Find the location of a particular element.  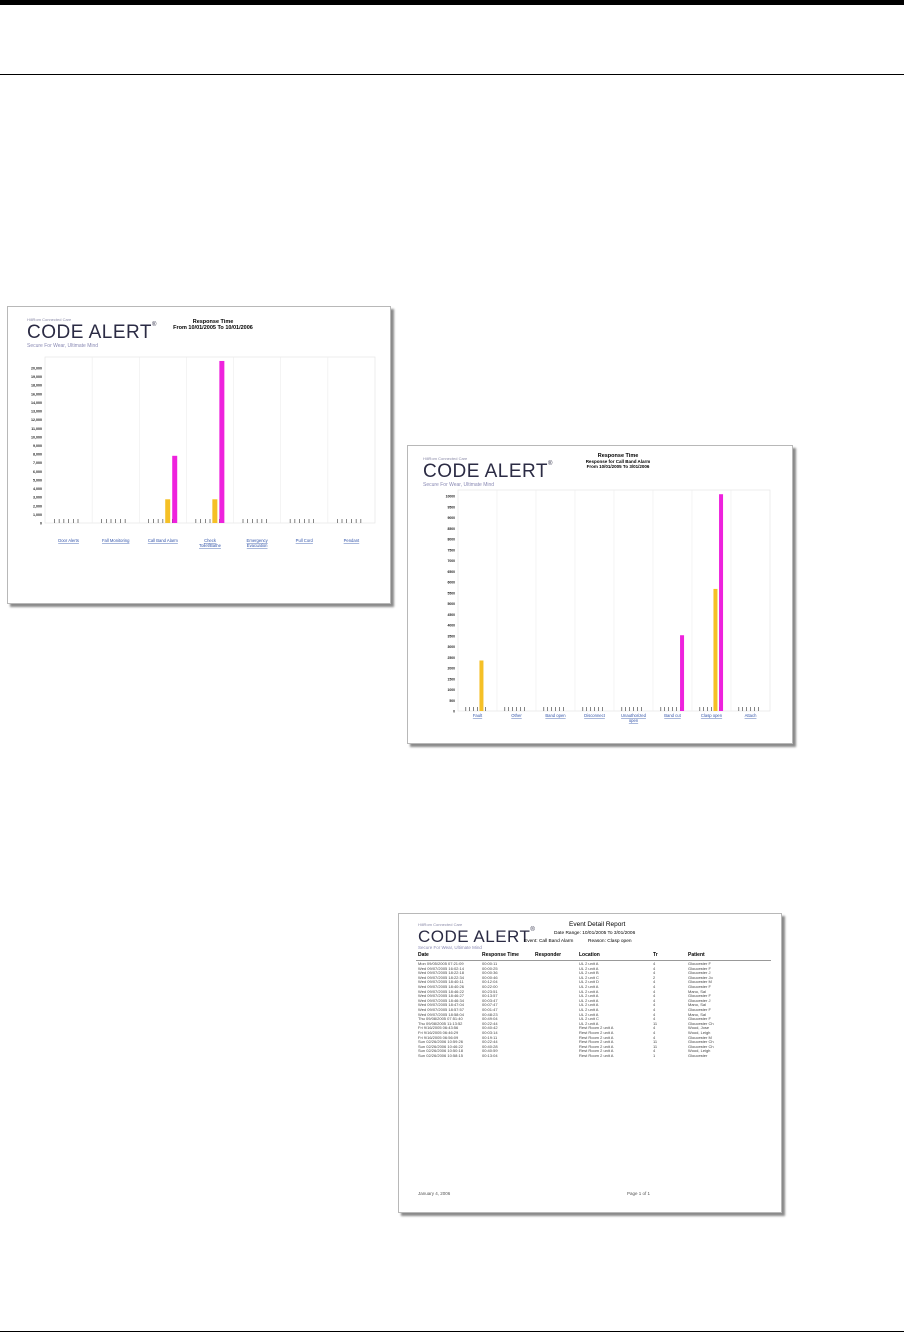

table-cell: Fri 9/16/2005 06:46:29 is located at coordinates (438, 1032).